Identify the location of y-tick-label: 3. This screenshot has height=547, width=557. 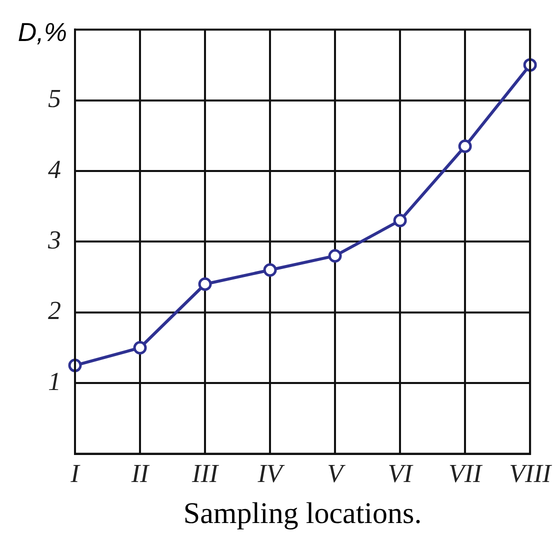
(54, 240).